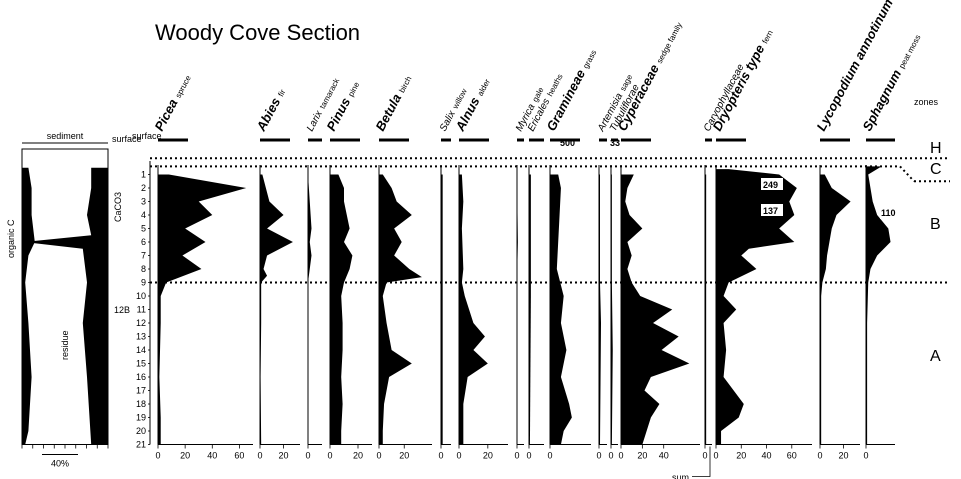  Describe the element at coordinates (615, 143) in the screenshot. I see `annotation-count: 33` at that location.